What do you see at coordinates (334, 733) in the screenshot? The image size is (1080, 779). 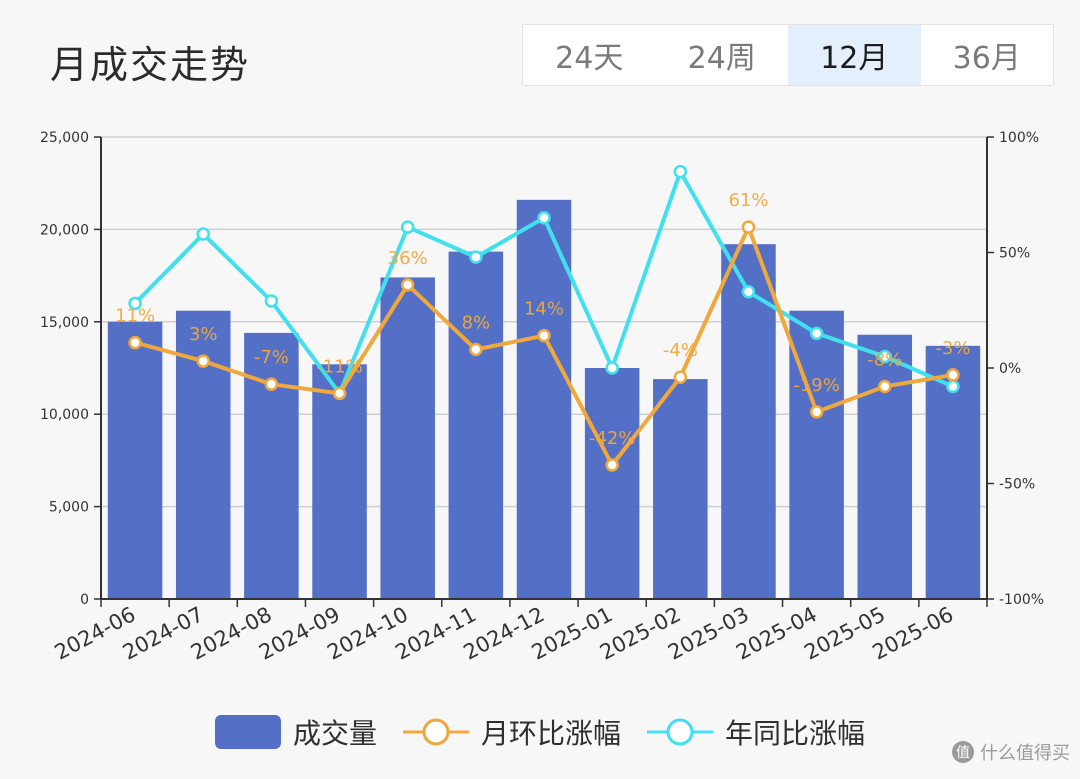 I see `legend-label-volume: 成交量` at bounding box center [334, 733].